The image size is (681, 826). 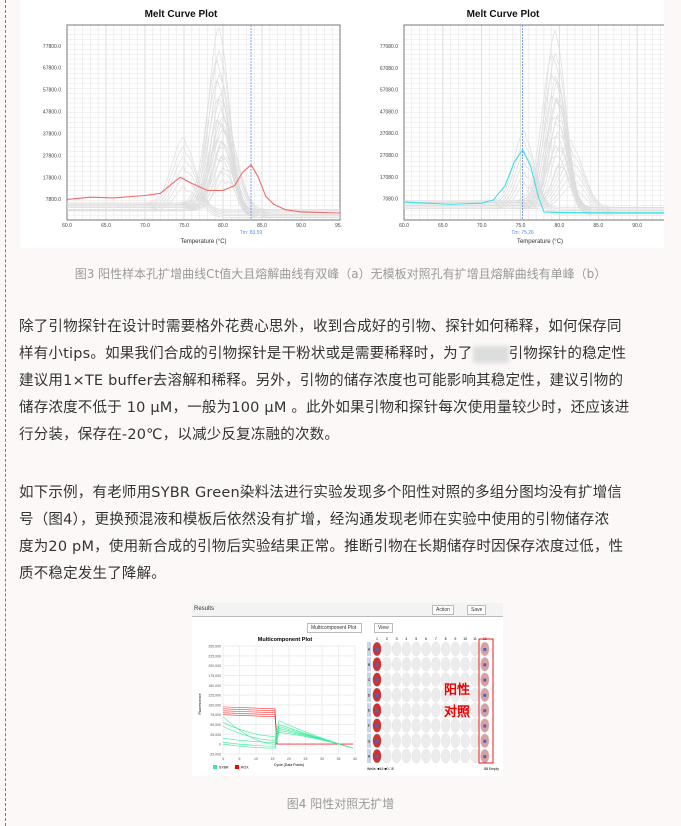 What do you see at coordinates (334, 628) in the screenshot?
I see `plot-type-select: Multicomponent Plot` at bounding box center [334, 628].